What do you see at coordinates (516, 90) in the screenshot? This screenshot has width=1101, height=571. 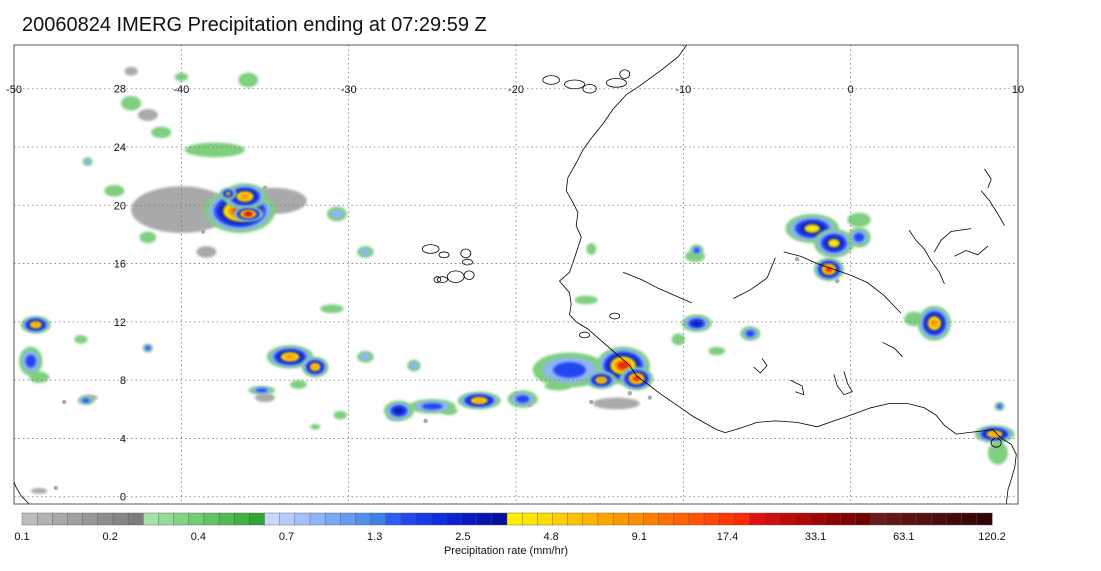 I see `lon-tick-label: -20` at bounding box center [516, 90].